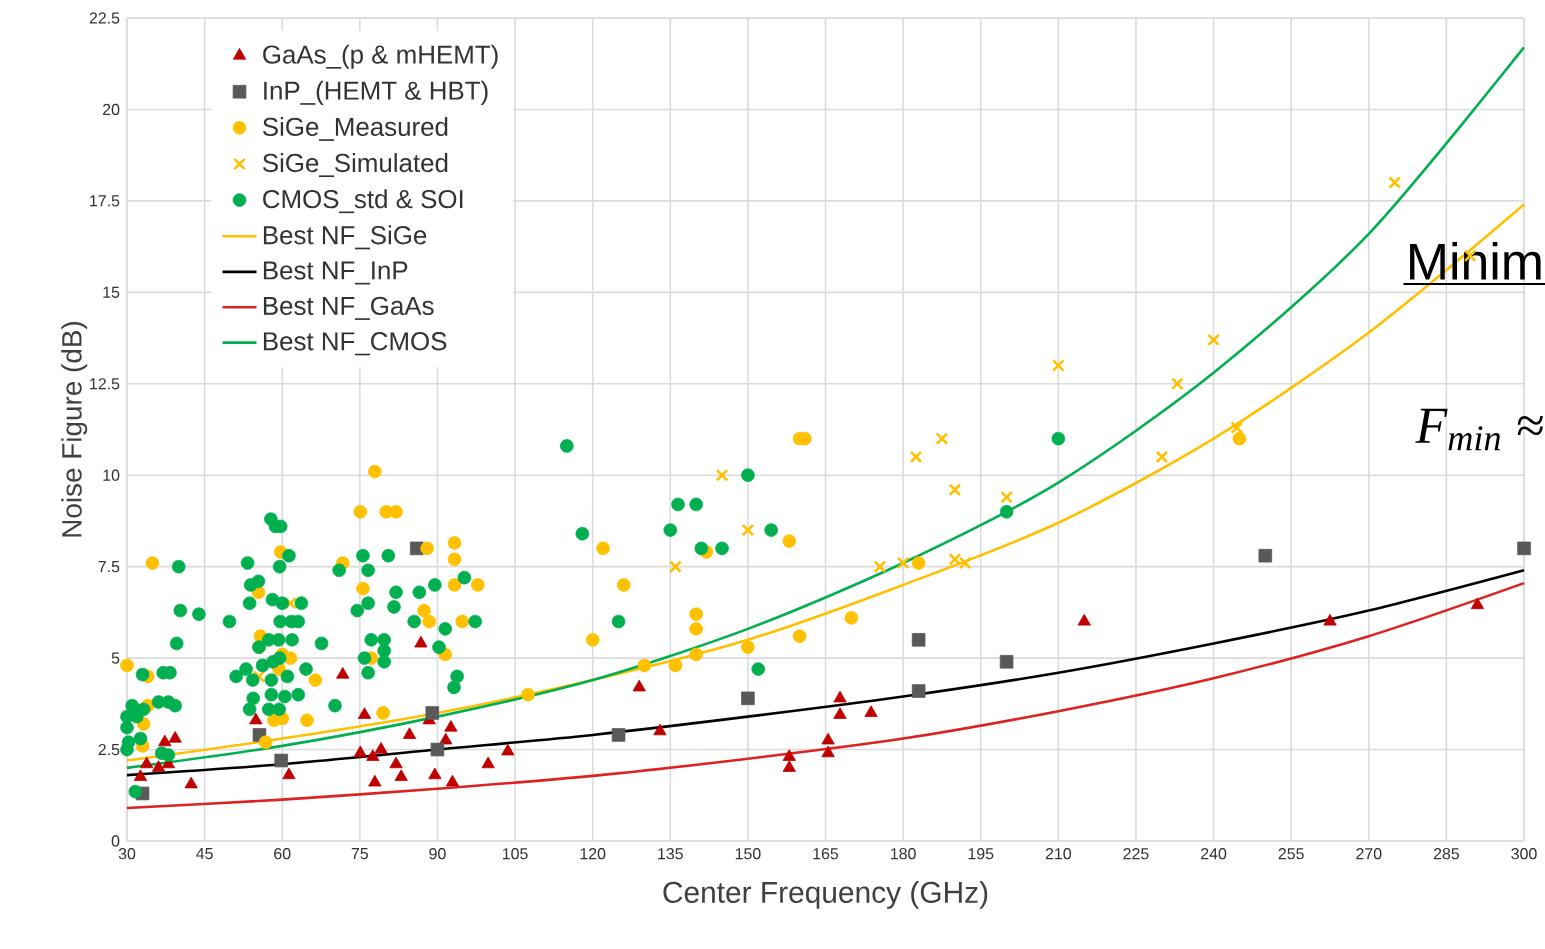 The height and width of the screenshot is (949, 1545). I want to click on x-tick-label: 165, so click(826, 854).